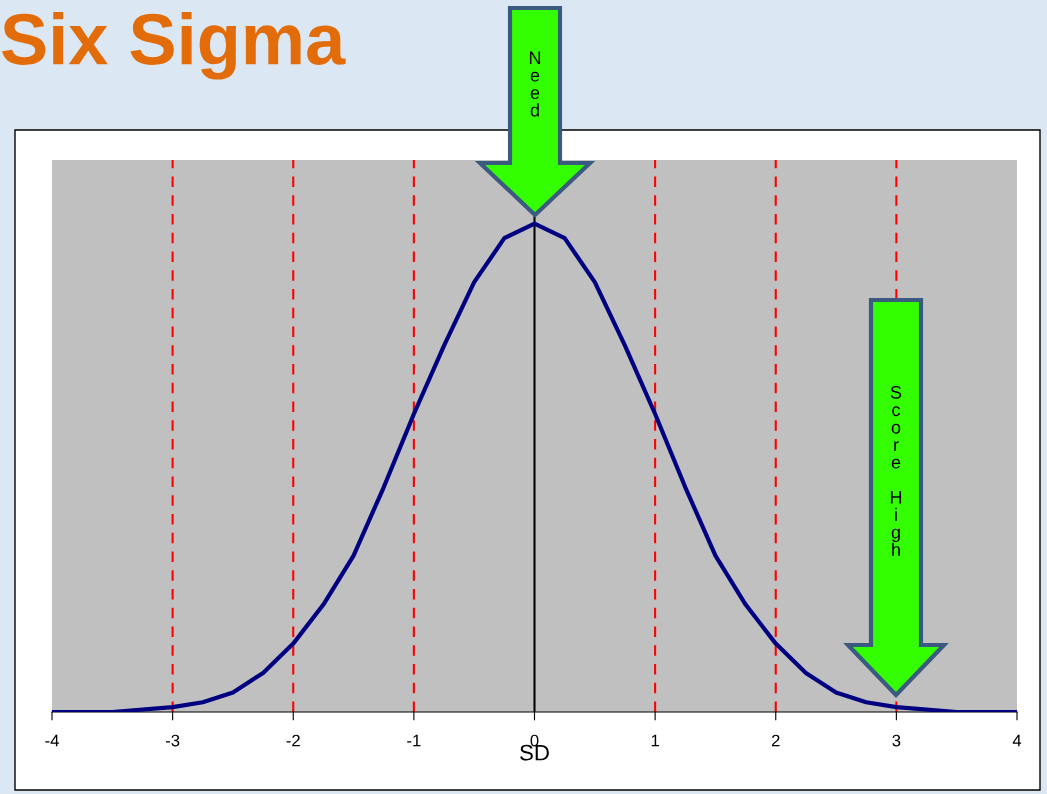  What do you see at coordinates (775, 740) in the screenshot?
I see `x-tick-label: 2` at bounding box center [775, 740].